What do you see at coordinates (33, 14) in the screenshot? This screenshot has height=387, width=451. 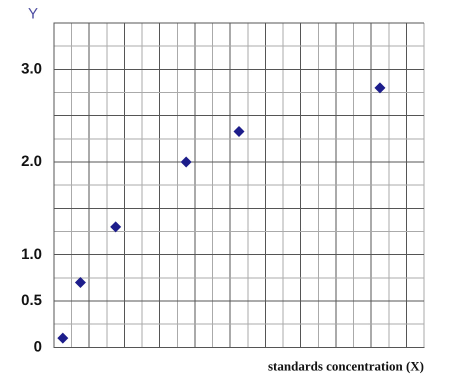 I see `y-axis-title: Y` at bounding box center [33, 14].